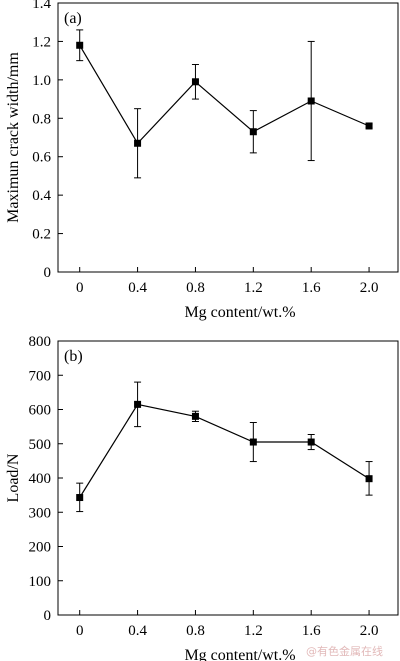  Describe the element at coordinates (13, 137) in the screenshot. I see `y-axis-title: Maximun crack width/mm` at that location.